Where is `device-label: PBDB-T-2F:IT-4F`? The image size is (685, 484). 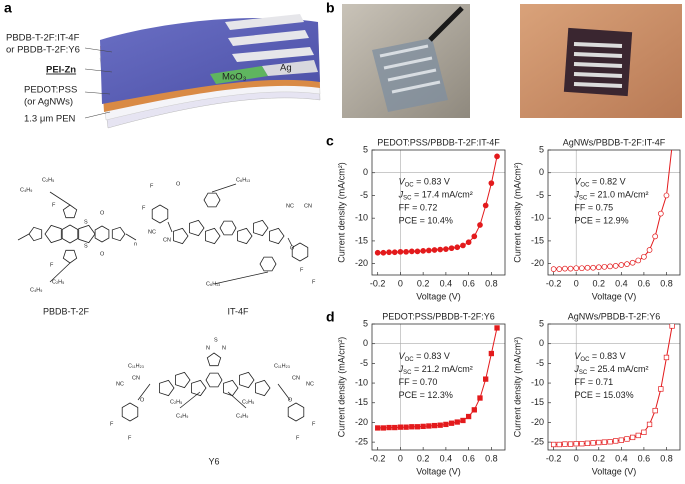 device-label: PBDB-T-2F:IT-4F is located at coordinates (43, 38).